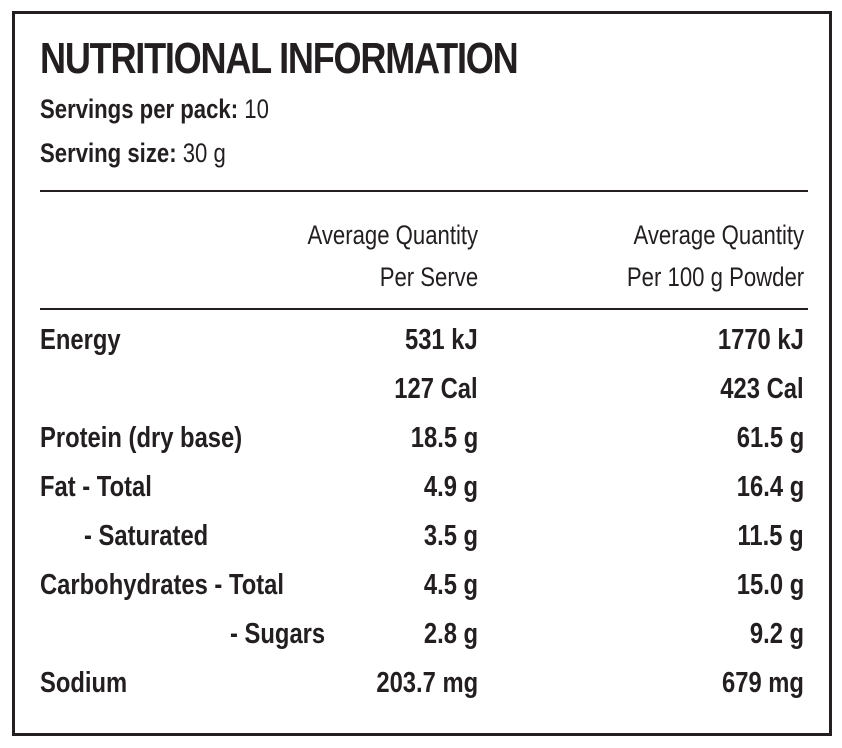  What do you see at coordinates (279, 58) in the screenshot?
I see `panel-title: NUTRITIONAL INFORMATION` at bounding box center [279, 58].